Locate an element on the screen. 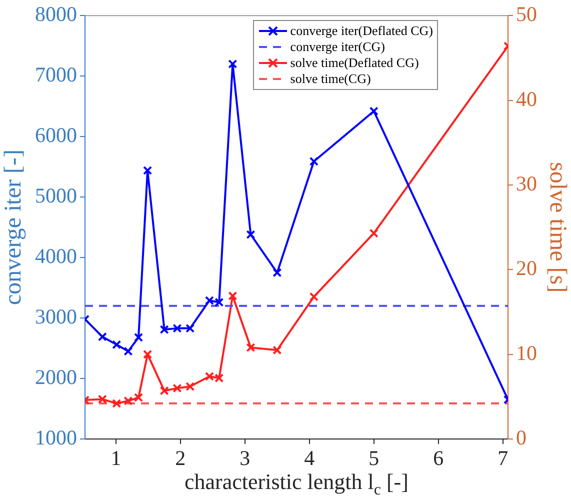 Image resolution: width=571 pixels, height=501 pixels. y-tick-label: 6000 is located at coordinates (56, 135).